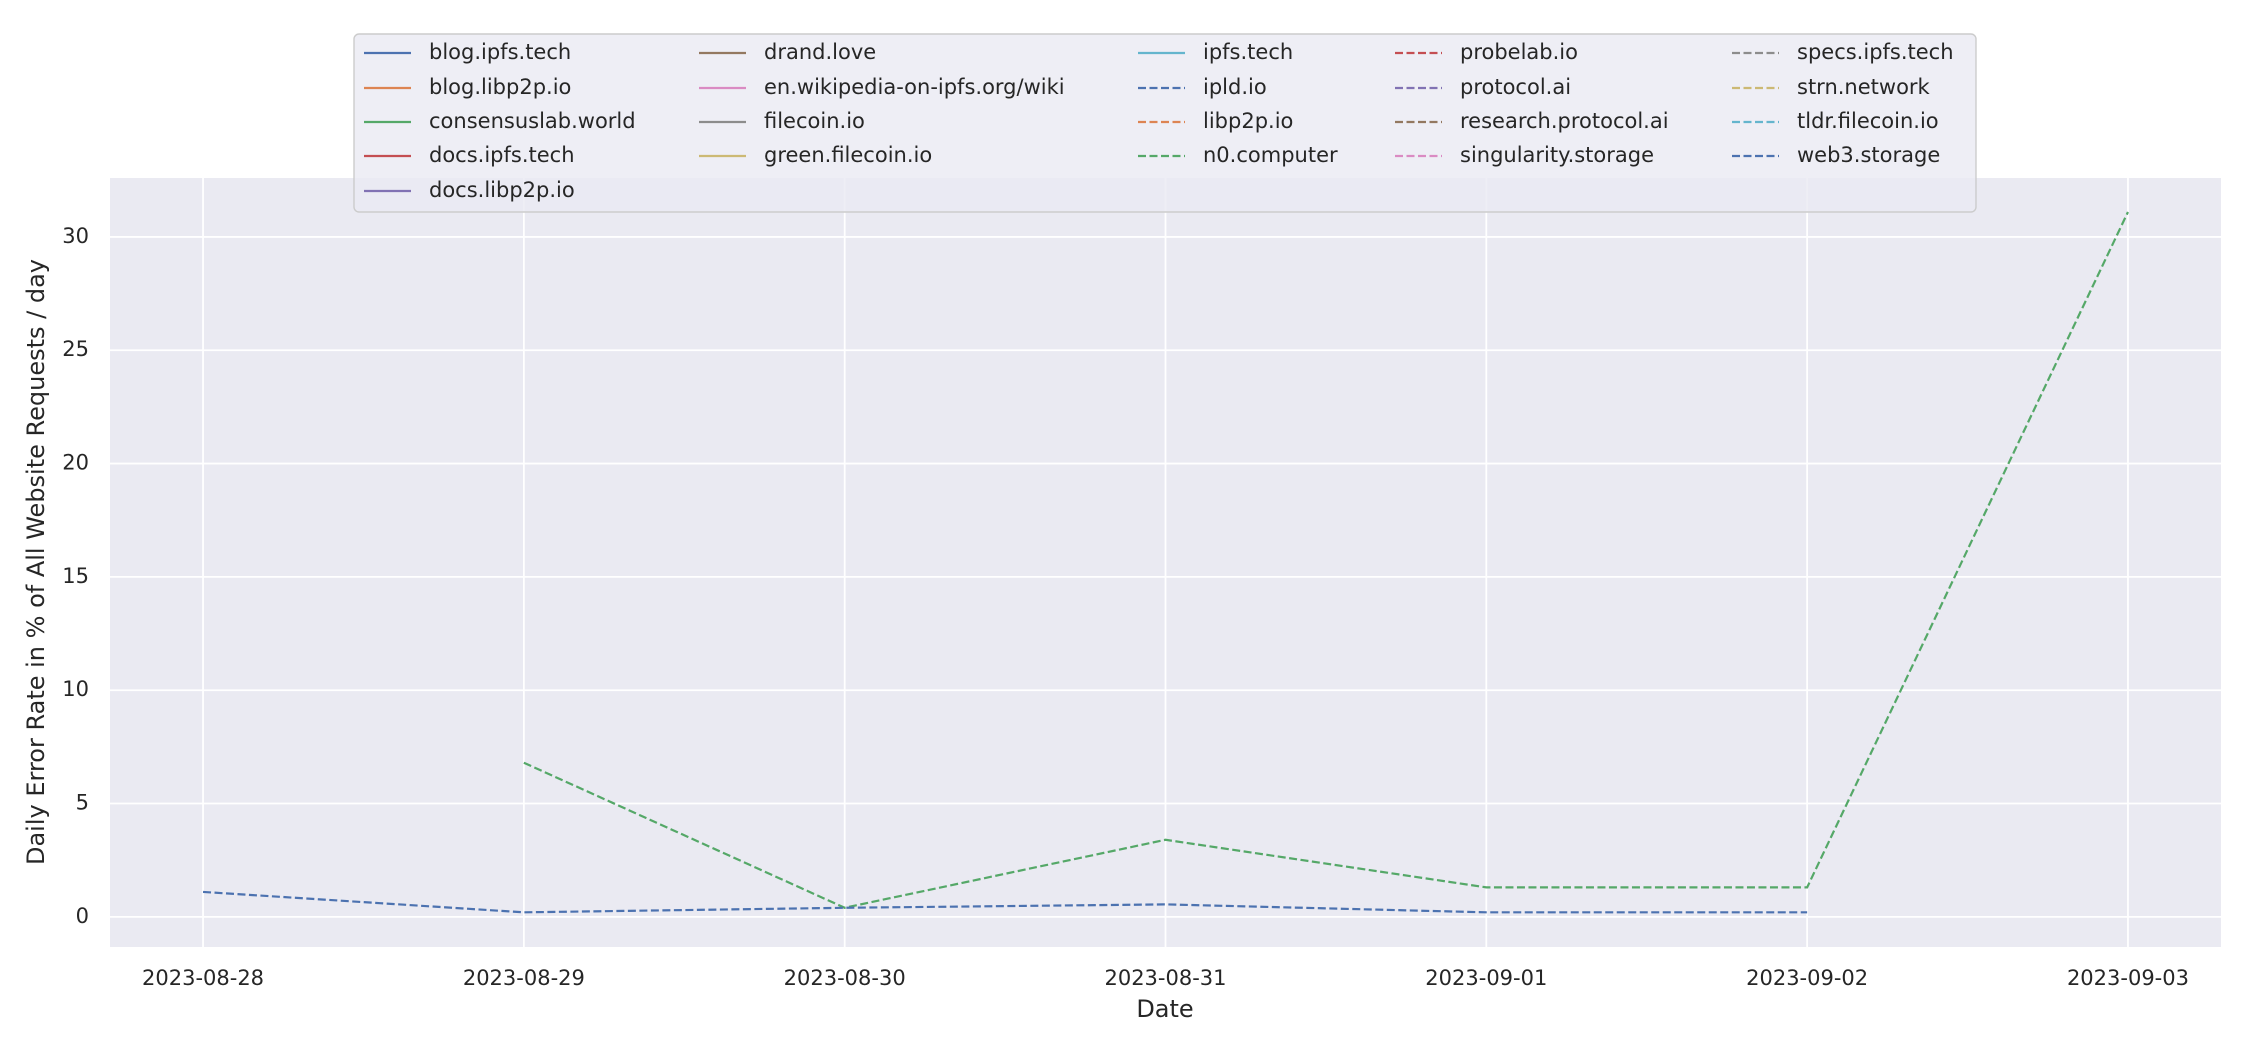 This screenshot has width=2250, height=1050. I want to click on legend-label: singularity.storage, so click(1557, 155).